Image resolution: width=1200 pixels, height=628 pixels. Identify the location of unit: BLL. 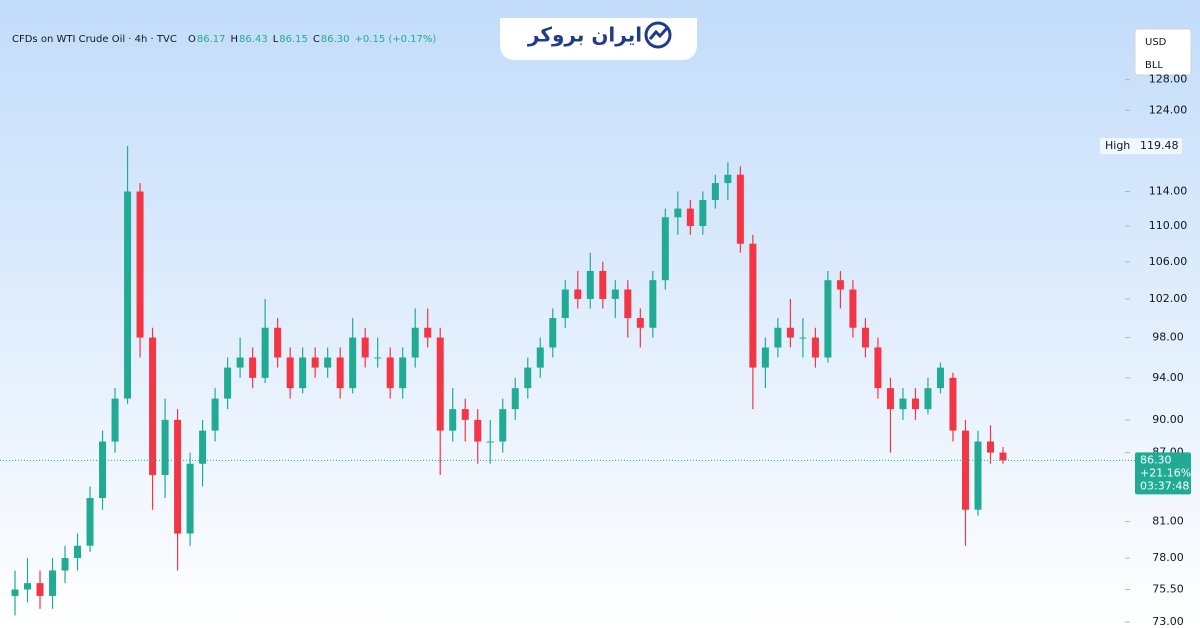
(1154, 65).